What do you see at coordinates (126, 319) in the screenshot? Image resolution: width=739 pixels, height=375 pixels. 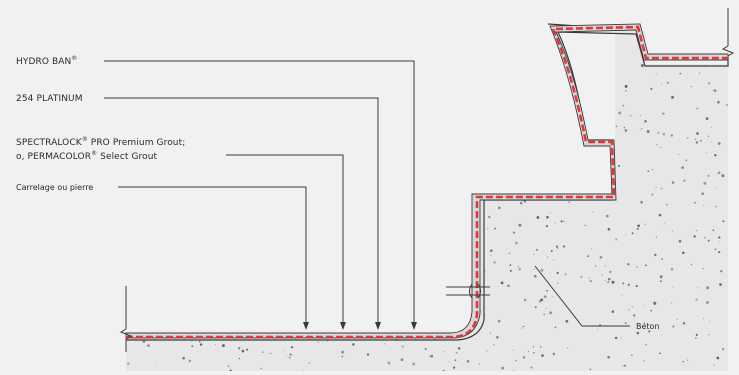 I see `left-break-line` at bounding box center [126, 319].